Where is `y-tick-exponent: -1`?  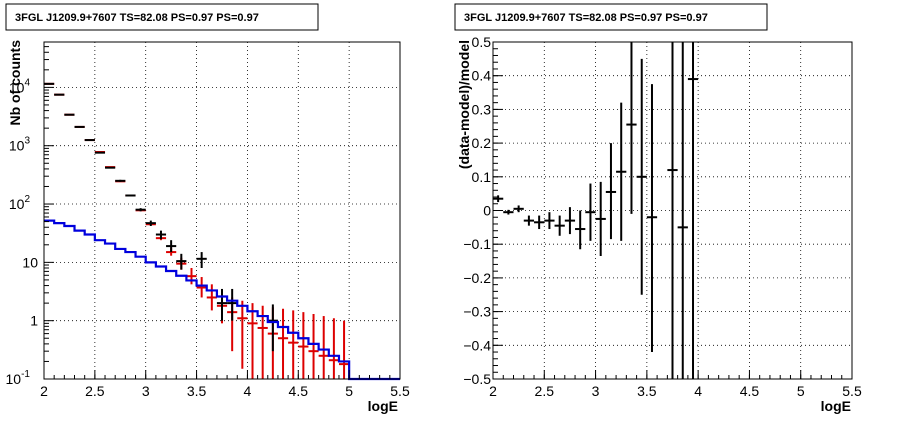 y-tick-exponent: -1 is located at coordinates (25, 374).